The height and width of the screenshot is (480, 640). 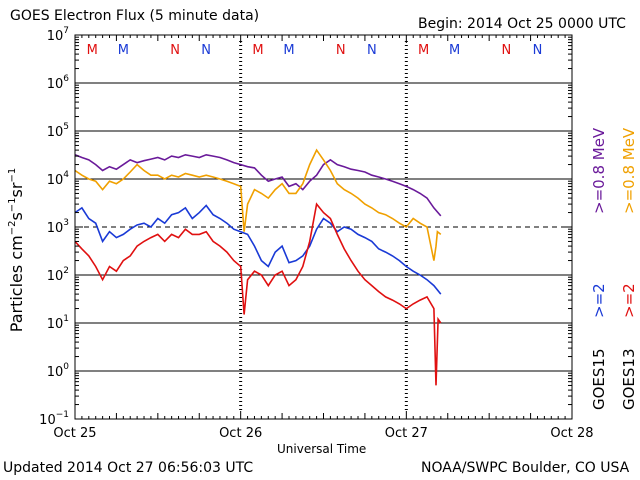 What do you see at coordinates (614, 268) in the screenshot?
I see `legend: >=0.8 MeV >=0.8 MeV >=2 >=2 GOES15 GOES13` at bounding box center [614, 268].